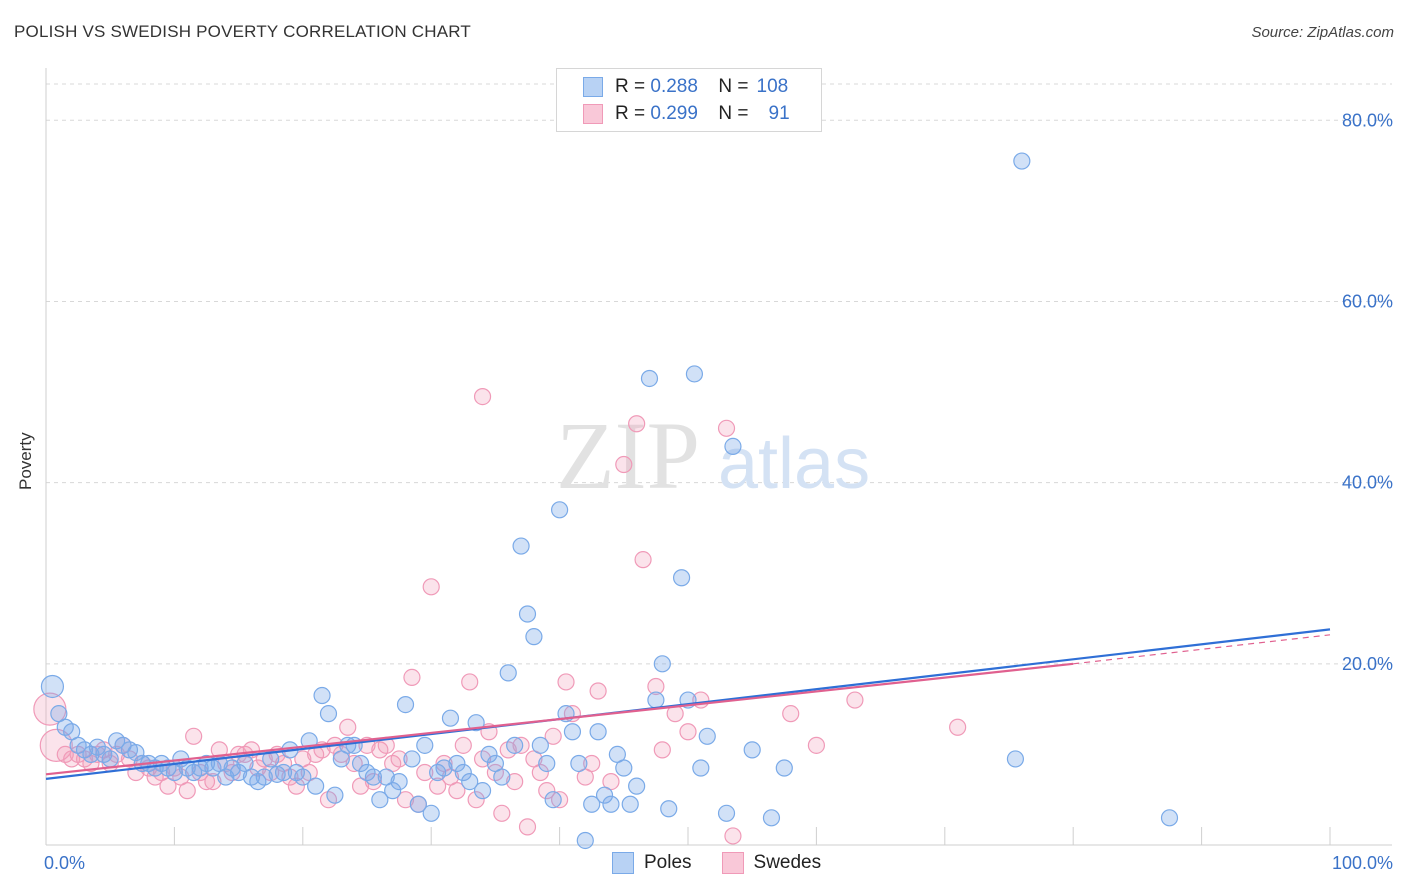 The width and height of the screenshot is (1406, 892). What do you see at coordinates (771, 863) in the screenshot?
I see `bottom-legend-swedes: Swedes` at bounding box center [771, 863].